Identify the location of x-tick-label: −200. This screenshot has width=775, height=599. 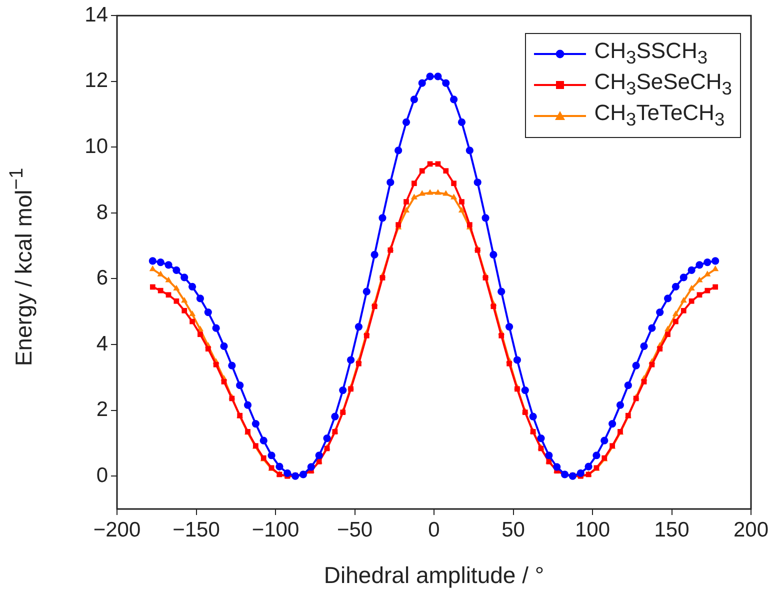
(117, 530).